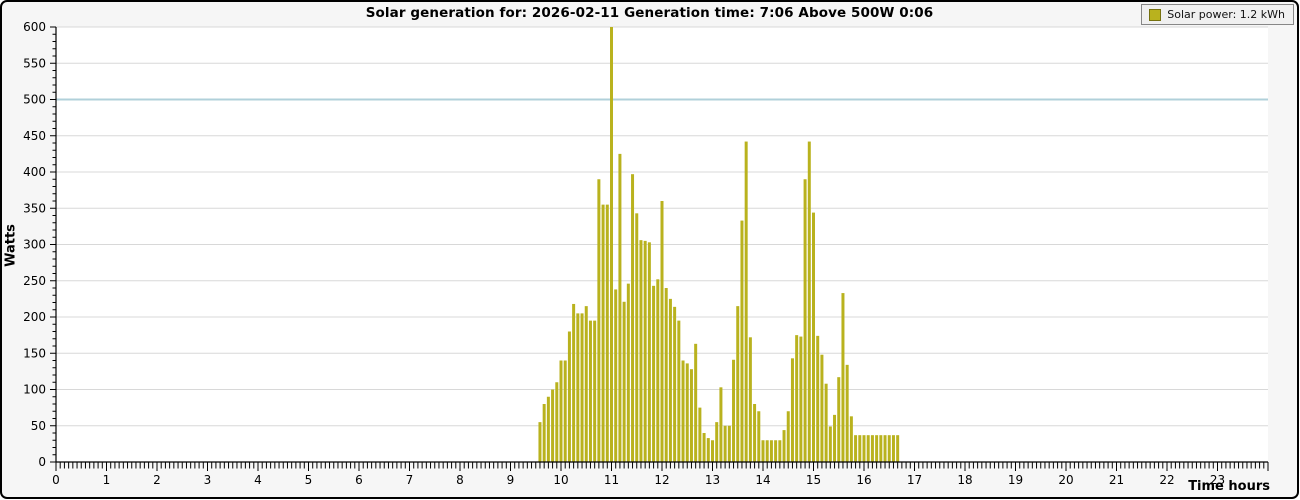 This screenshot has width=1300, height=500. What do you see at coordinates (964, 480) in the screenshot?
I see `x-tick-label: 18` at bounding box center [964, 480].